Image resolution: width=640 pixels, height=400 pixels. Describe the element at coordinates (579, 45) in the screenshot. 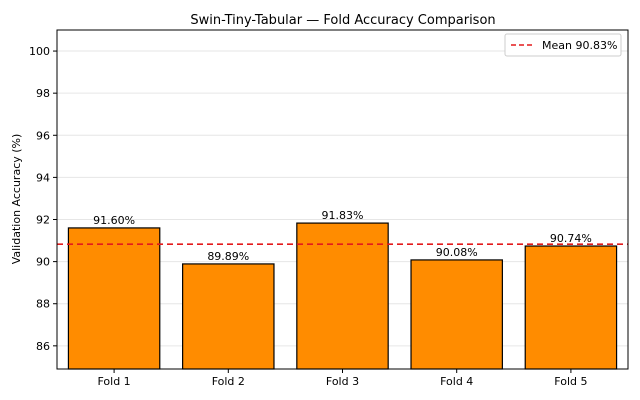

I see `legend-mean-label: Mean 90.83%` at that location.